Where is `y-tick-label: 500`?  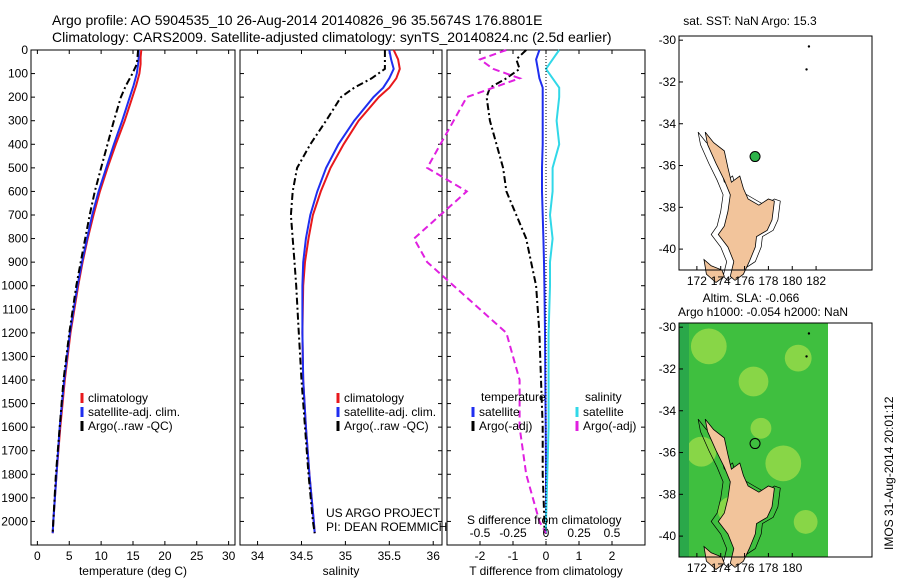
y-tick-label: 500 is located at coordinates (18, 168).